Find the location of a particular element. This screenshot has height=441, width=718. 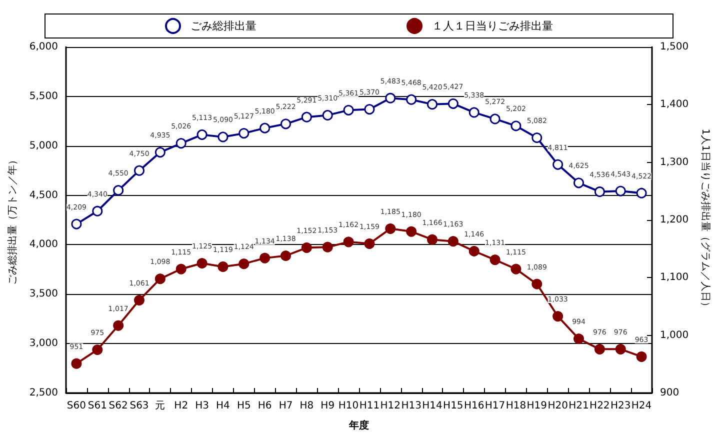

x-tick-label: H16 is located at coordinates (474, 406).